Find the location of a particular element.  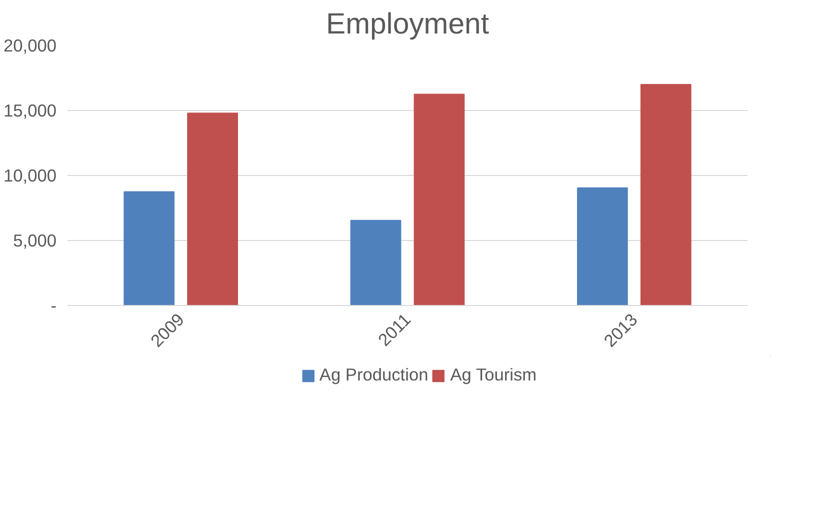

chart-title: Employment is located at coordinates (408, 24).